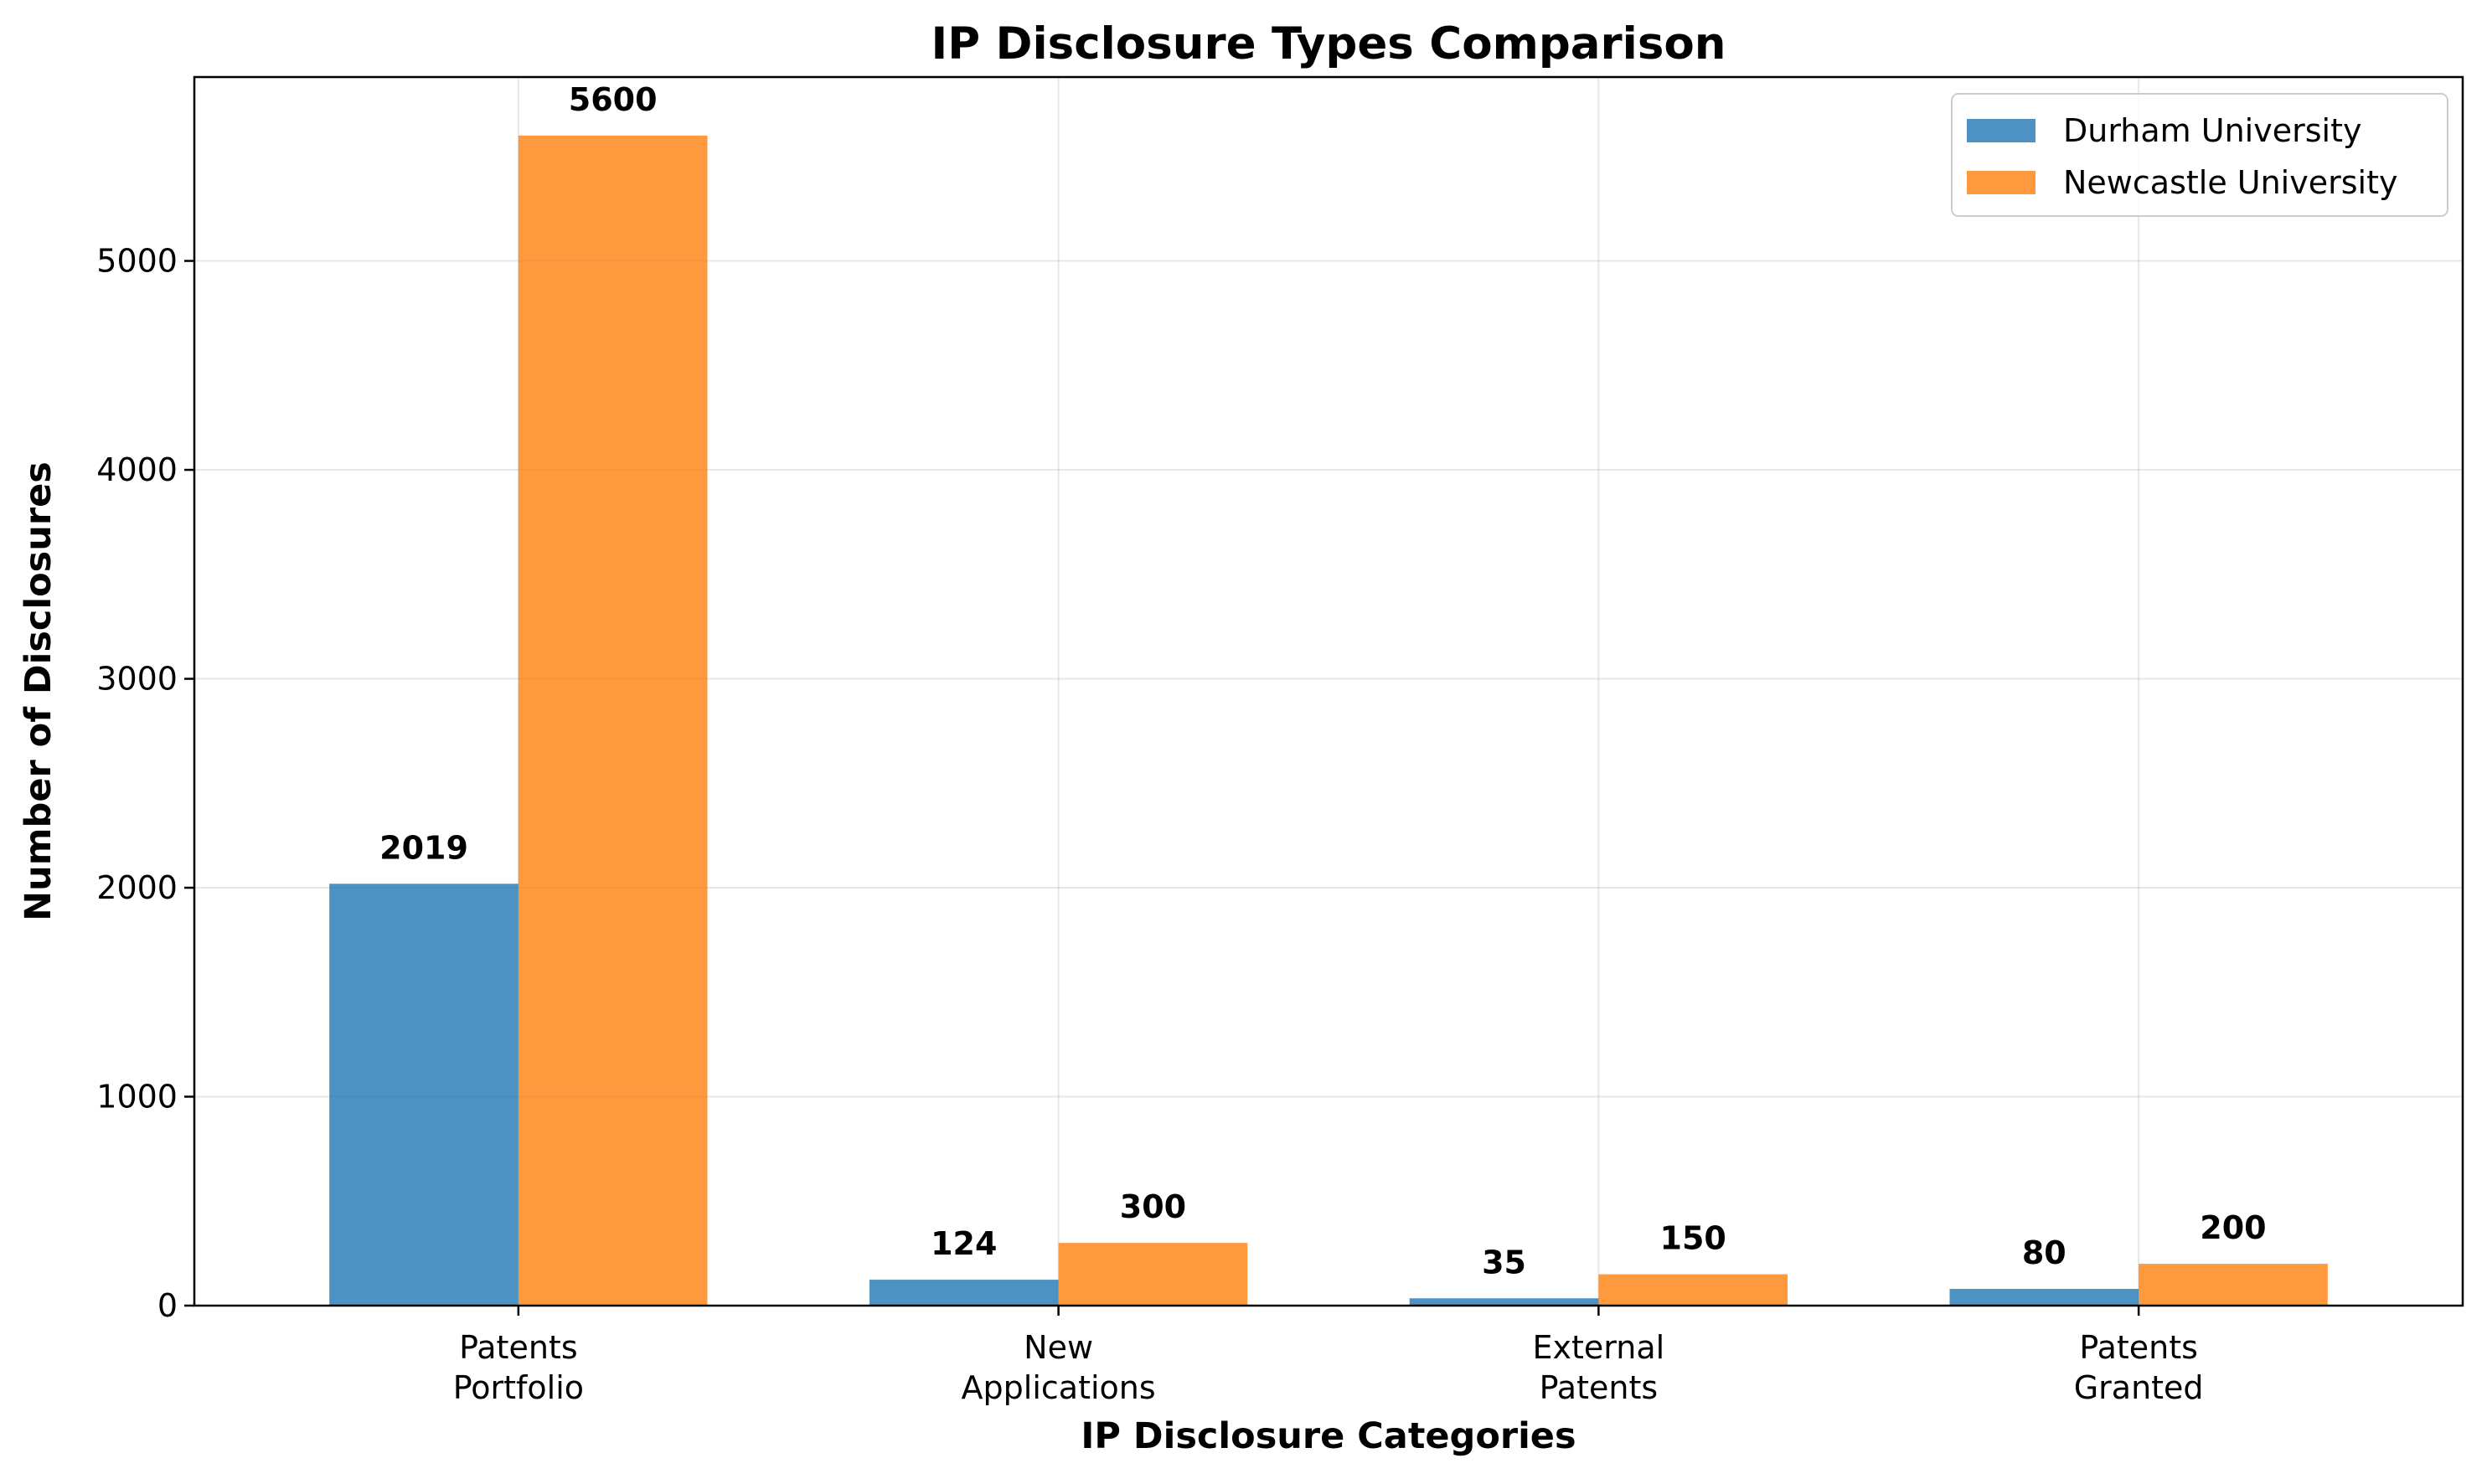 This screenshot has width=2487, height=1484. Describe the element at coordinates (2230, 182) in the screenshot. I see `legend-label: Newcastle University` at that location.